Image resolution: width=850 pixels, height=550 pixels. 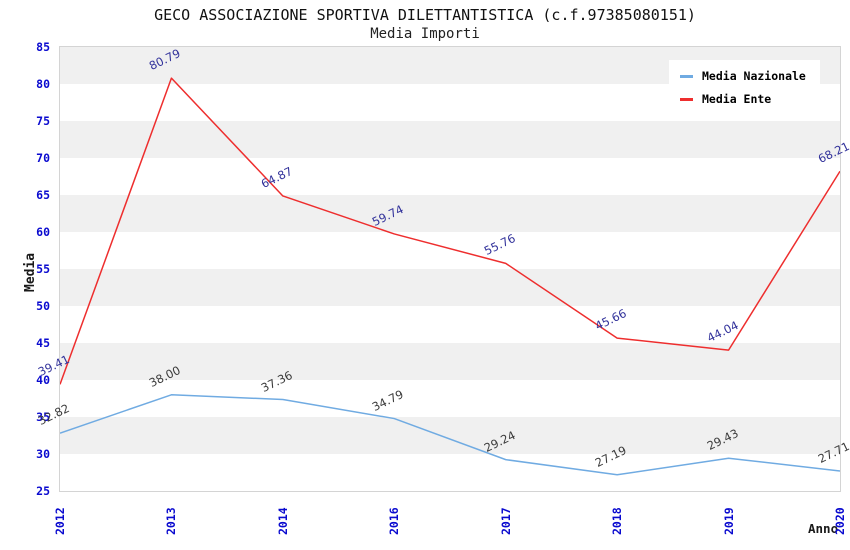 What do you see at coordinates (505, 521) in the screenshot?
I see `x-tick-label: 2017` at bounding box center [505, 521].